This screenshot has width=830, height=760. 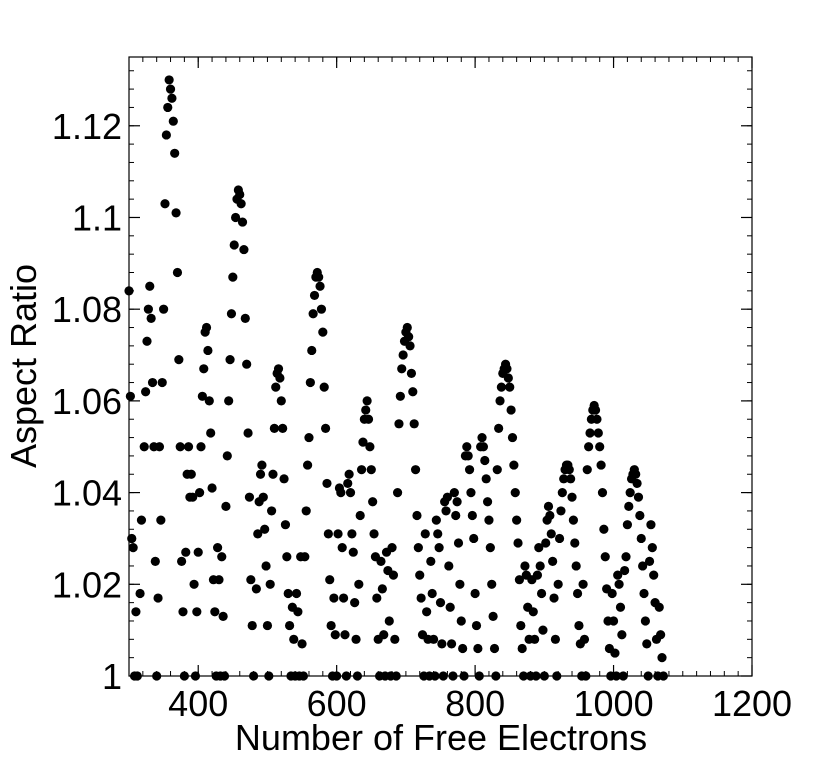 I want to click on x-tick-label: 1200, so click(x=752, y=703).